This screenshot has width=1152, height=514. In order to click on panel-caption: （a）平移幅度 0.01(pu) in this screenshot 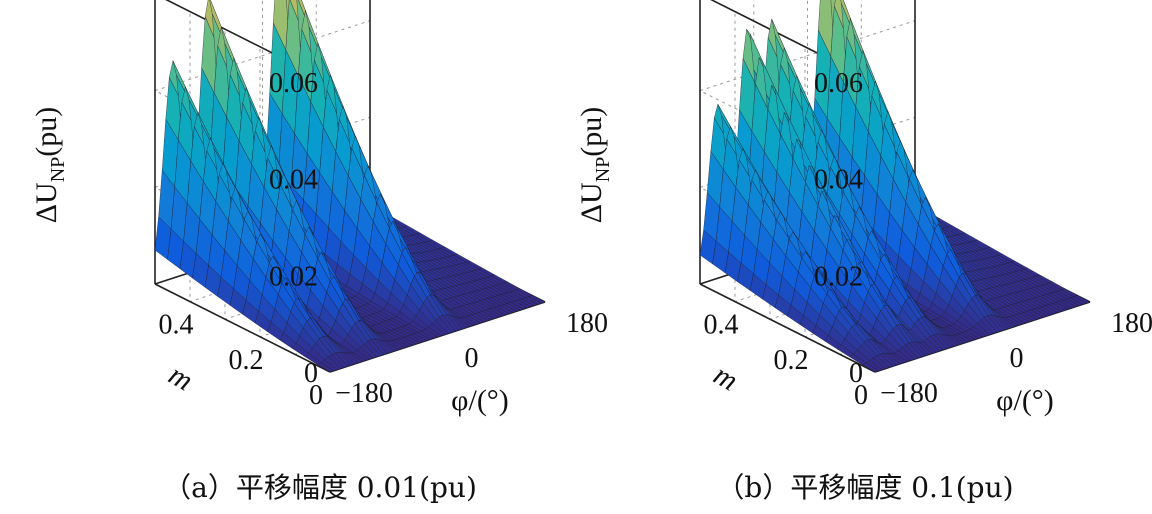, I will do `click(320, 487)`.